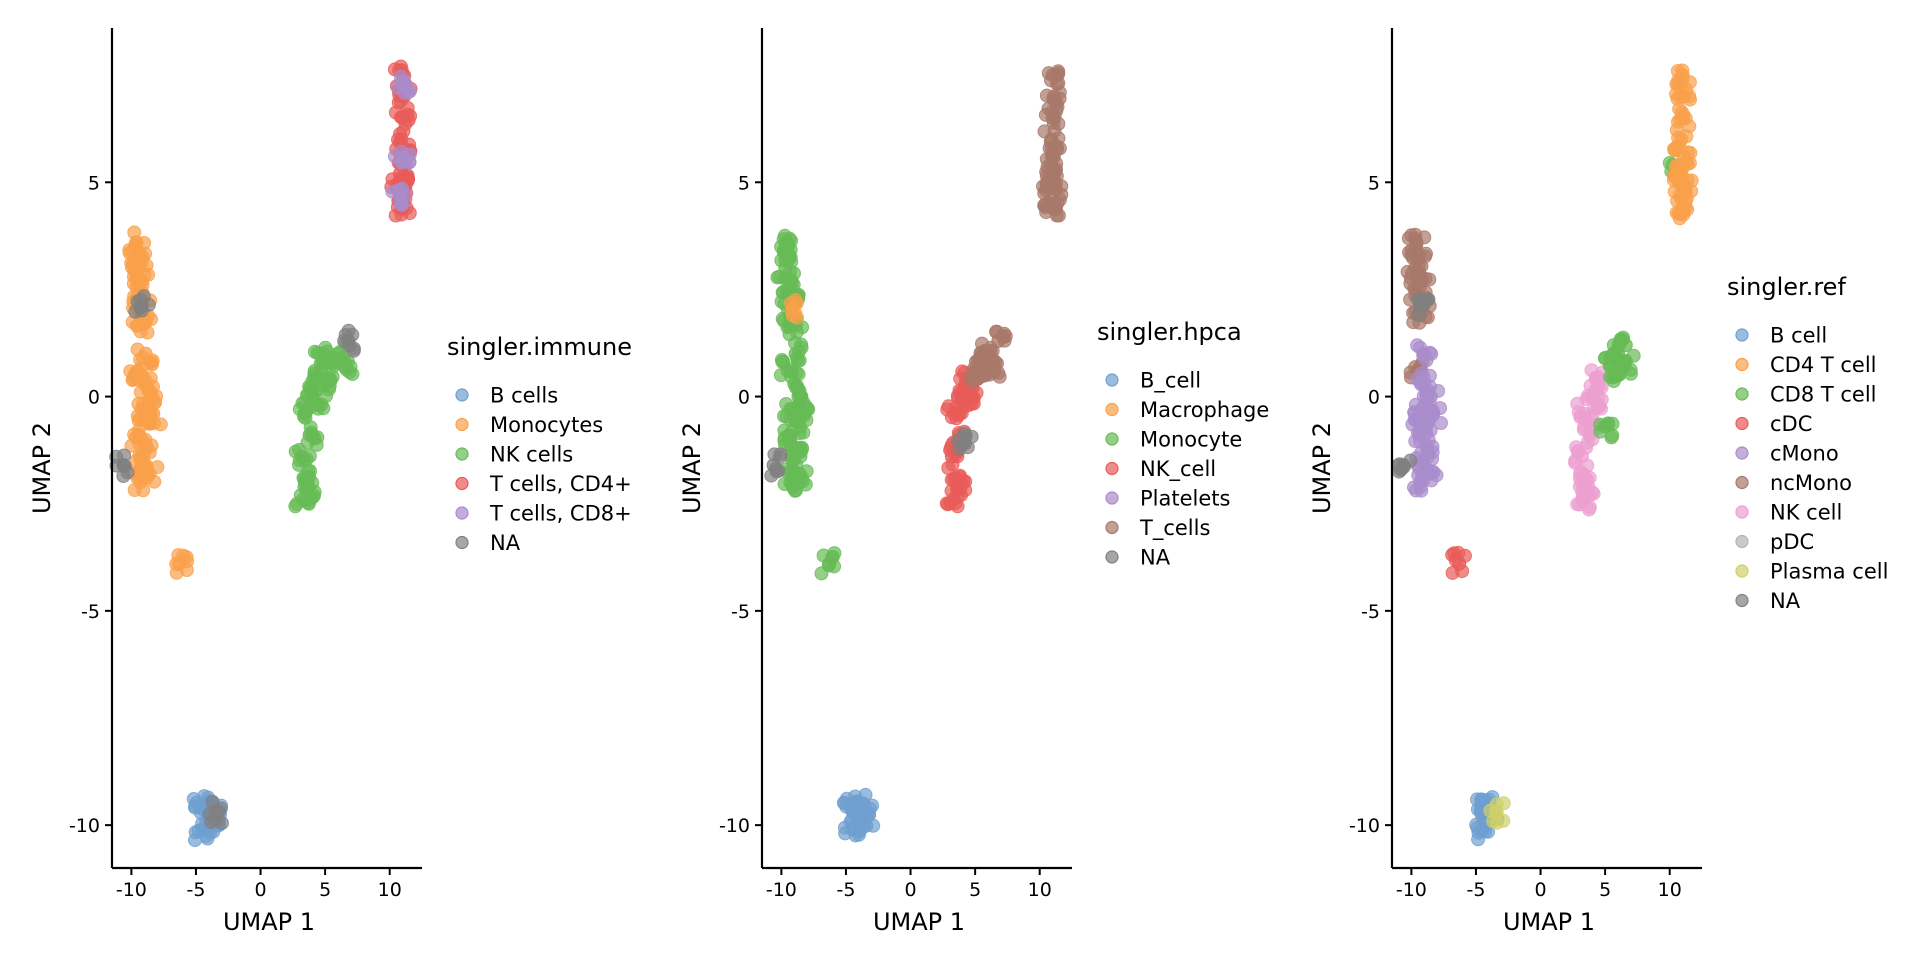 The height and width of the screenshot is (964, 1920). What do you see at coordinates (1792, 542) in the screenshot?
I see `legend-label: pDC` at bounding box center [1792, 542].